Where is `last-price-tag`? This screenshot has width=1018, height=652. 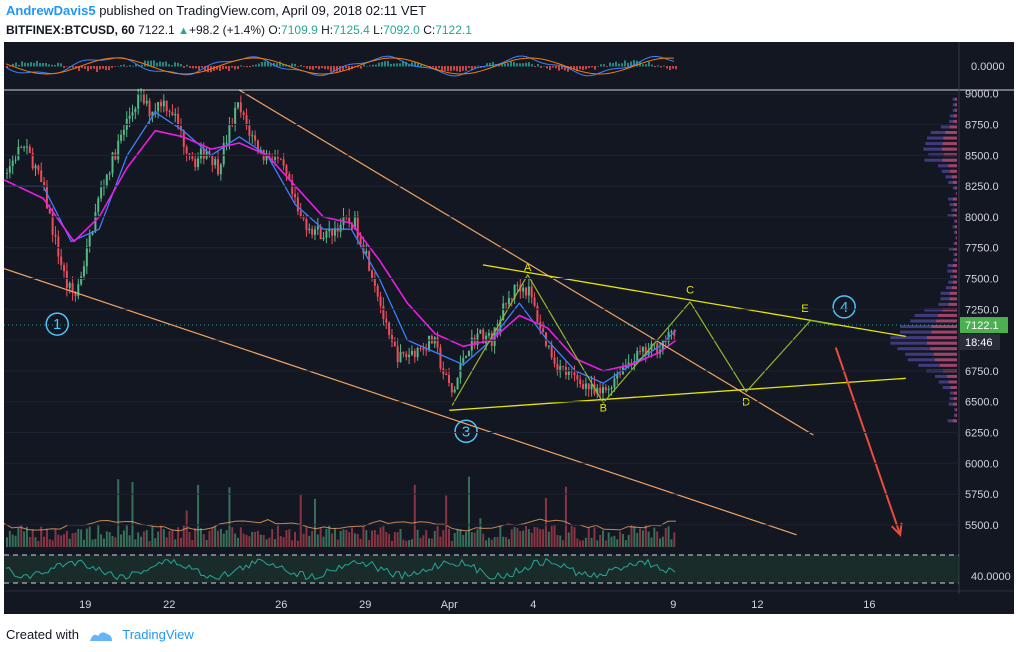
last-price-tag is located at coordinates (984, 325).